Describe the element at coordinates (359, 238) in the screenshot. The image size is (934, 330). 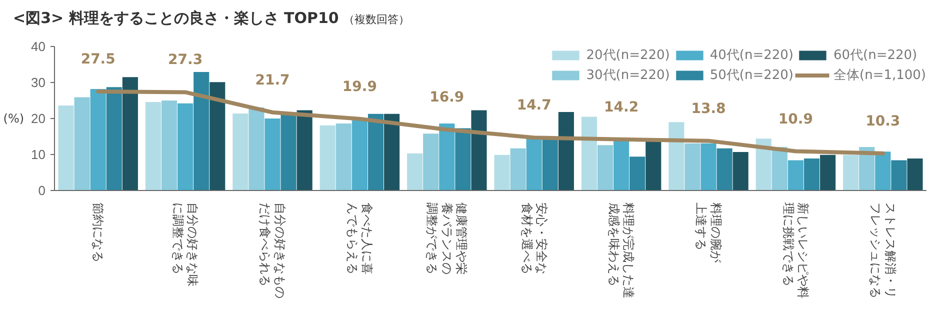
I see `x-tick-label: 食べた人に喜んでもらえる` at that location.